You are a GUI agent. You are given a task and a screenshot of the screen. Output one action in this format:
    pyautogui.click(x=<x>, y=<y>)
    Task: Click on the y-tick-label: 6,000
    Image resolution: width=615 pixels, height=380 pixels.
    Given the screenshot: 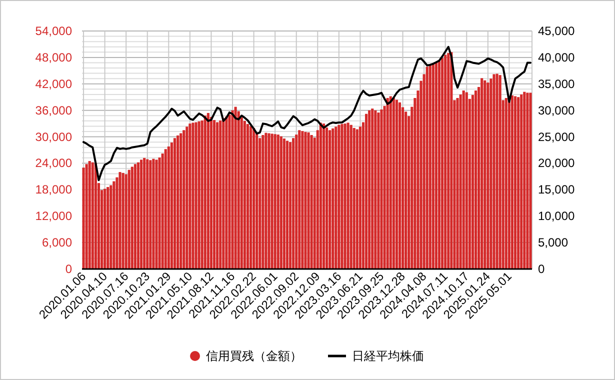 What is the action you would take?
    pyautogui.click(x=57, y=243)
    